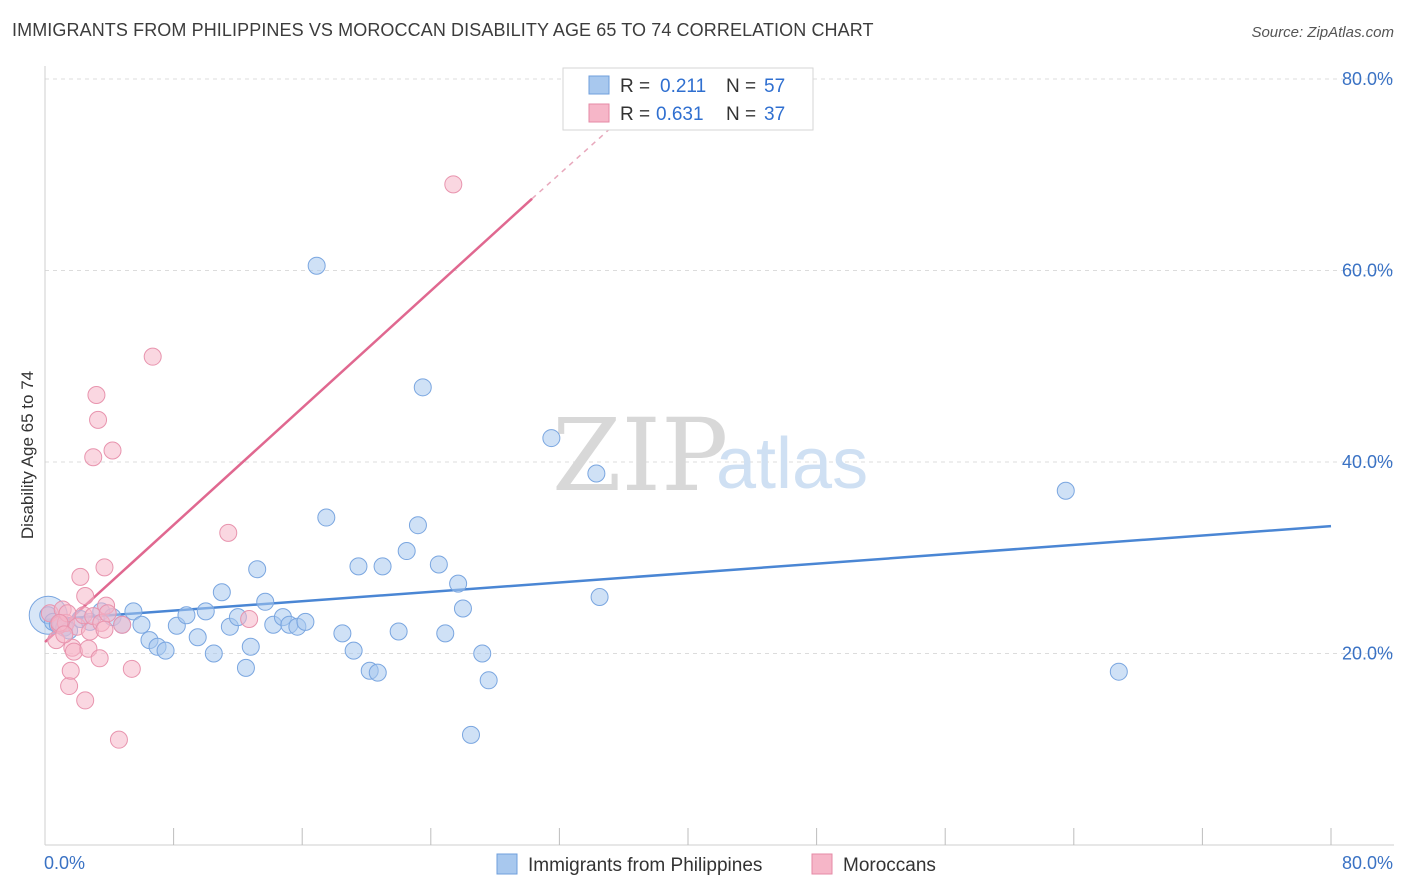 The width and height of the screenshot is (1406, 892). I want to click on y-tick-label-2: 60.0%, so click(1367, 271).